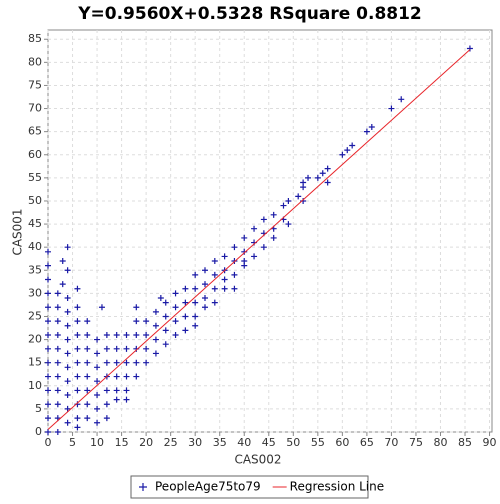  What do you see at coordinates (35, 223) in the screenshot?
I see `y-tick-label: 45` at bounding box center [35, 223].